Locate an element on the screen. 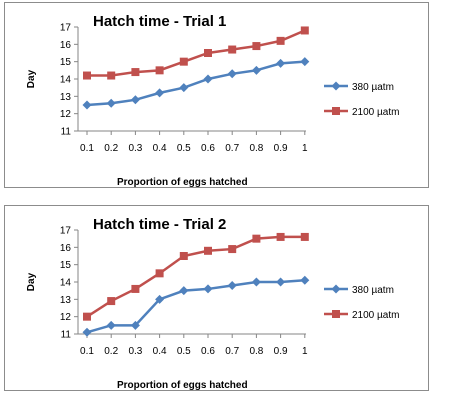  chart-title: Hatch time - Trial 2 is located at coordinates (159, 224).